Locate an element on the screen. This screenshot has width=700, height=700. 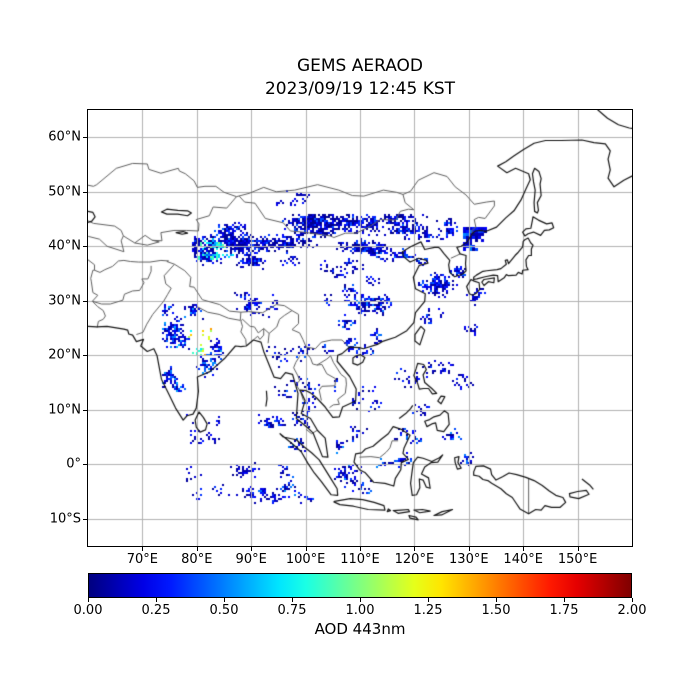
y-tick-label: 10°S is located at coordinates (65, 519).